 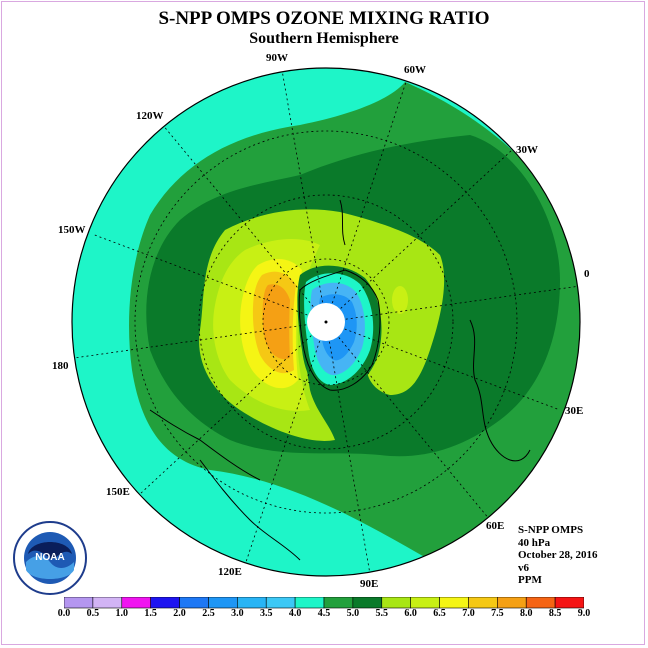 I want to click on south-pole-marker, so click(x=326, y=322).